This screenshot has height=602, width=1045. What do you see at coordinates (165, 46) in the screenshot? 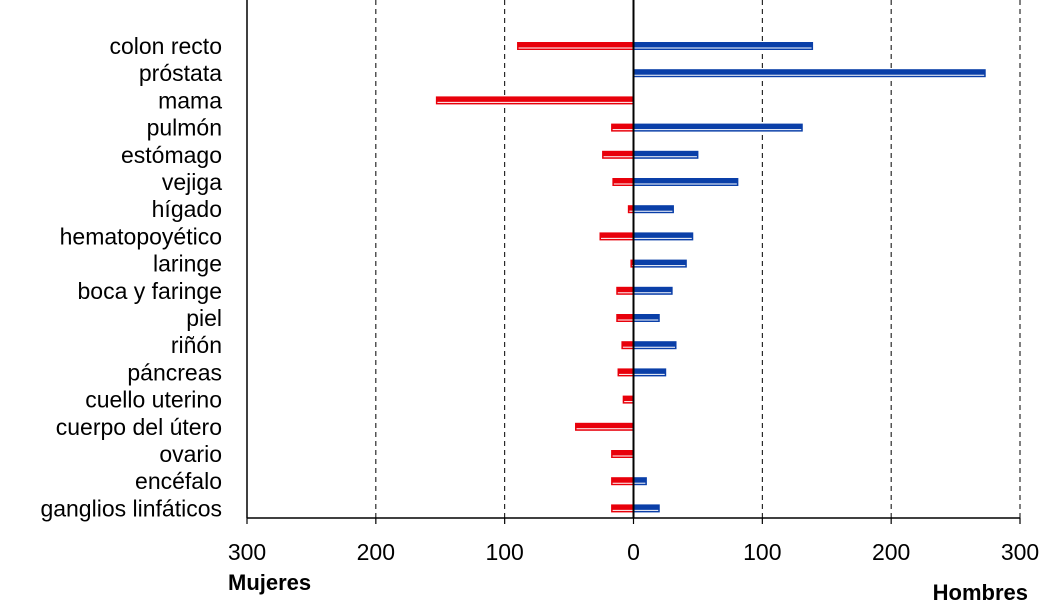
I see `category-label: colon recto` at bounding box center [165, 46].